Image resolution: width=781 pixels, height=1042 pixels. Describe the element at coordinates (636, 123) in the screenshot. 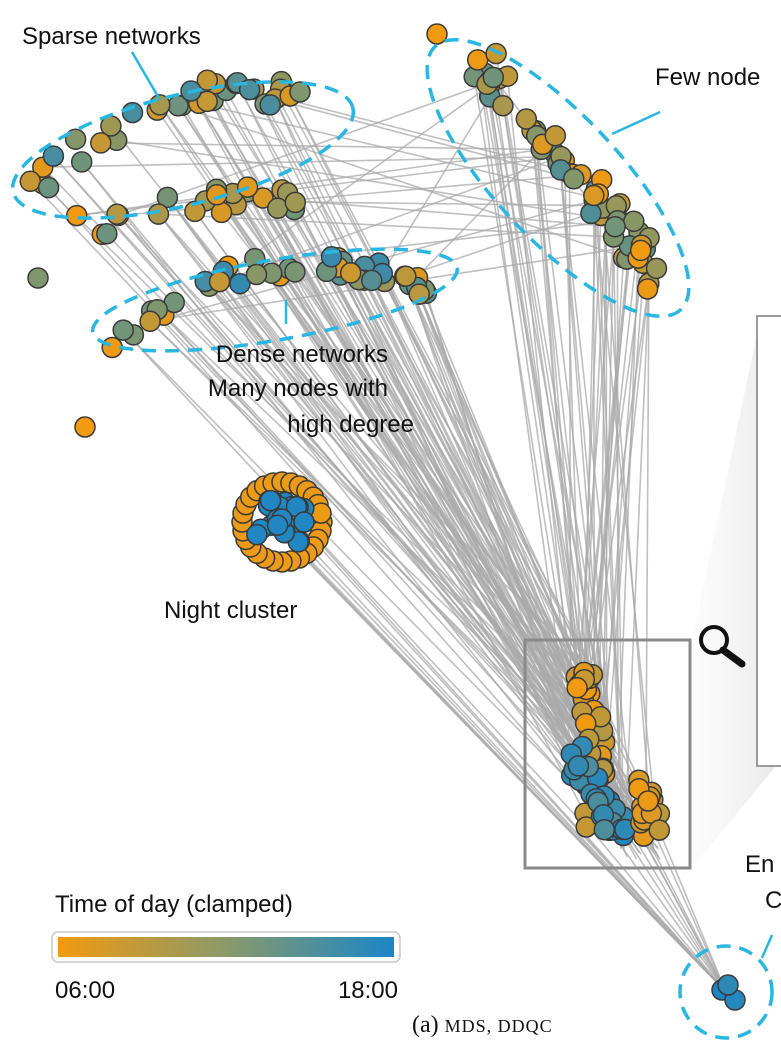

I see `few-nodes-leader-line` at that location.